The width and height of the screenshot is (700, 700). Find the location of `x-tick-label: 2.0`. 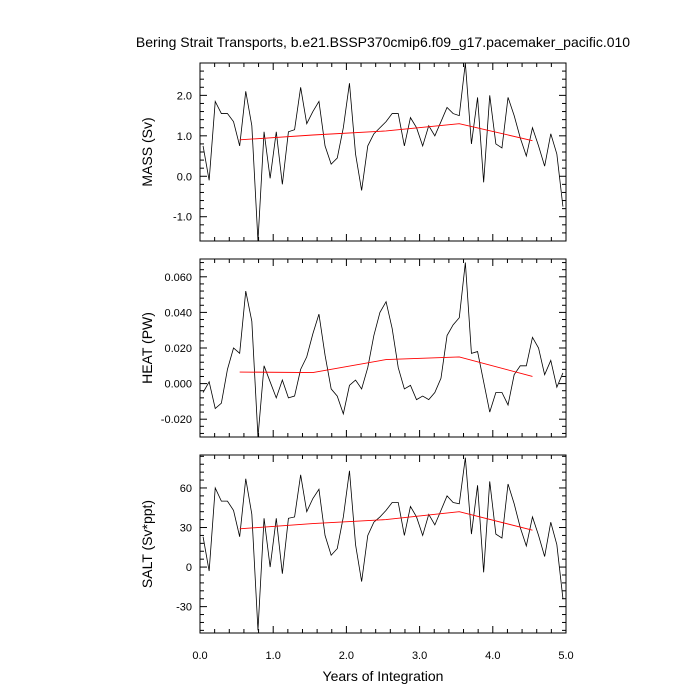

x-tick-label: 2.0 is located at coordinates (346, 656).